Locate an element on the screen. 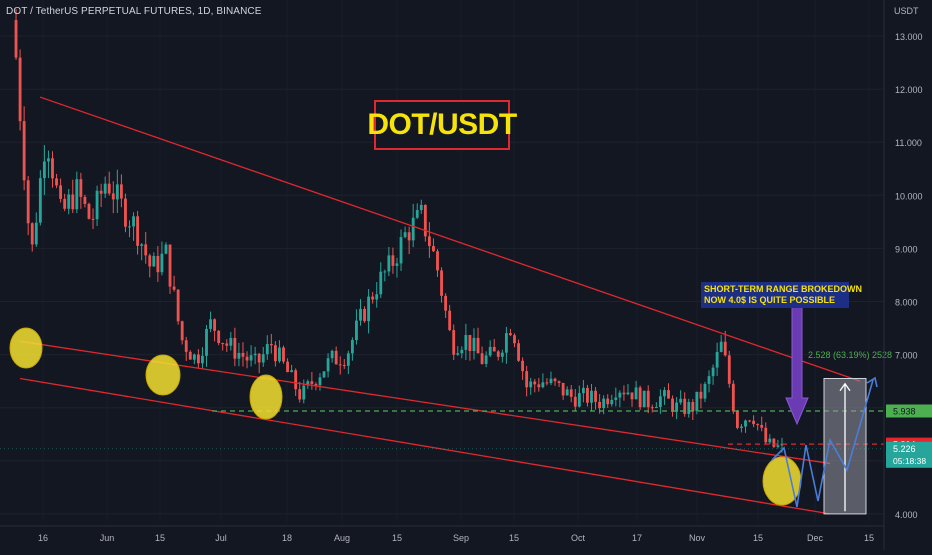 The height and width of the screenshot is (555, 932). y-tick-label: 9.000 is located at coordinates (906, 249).